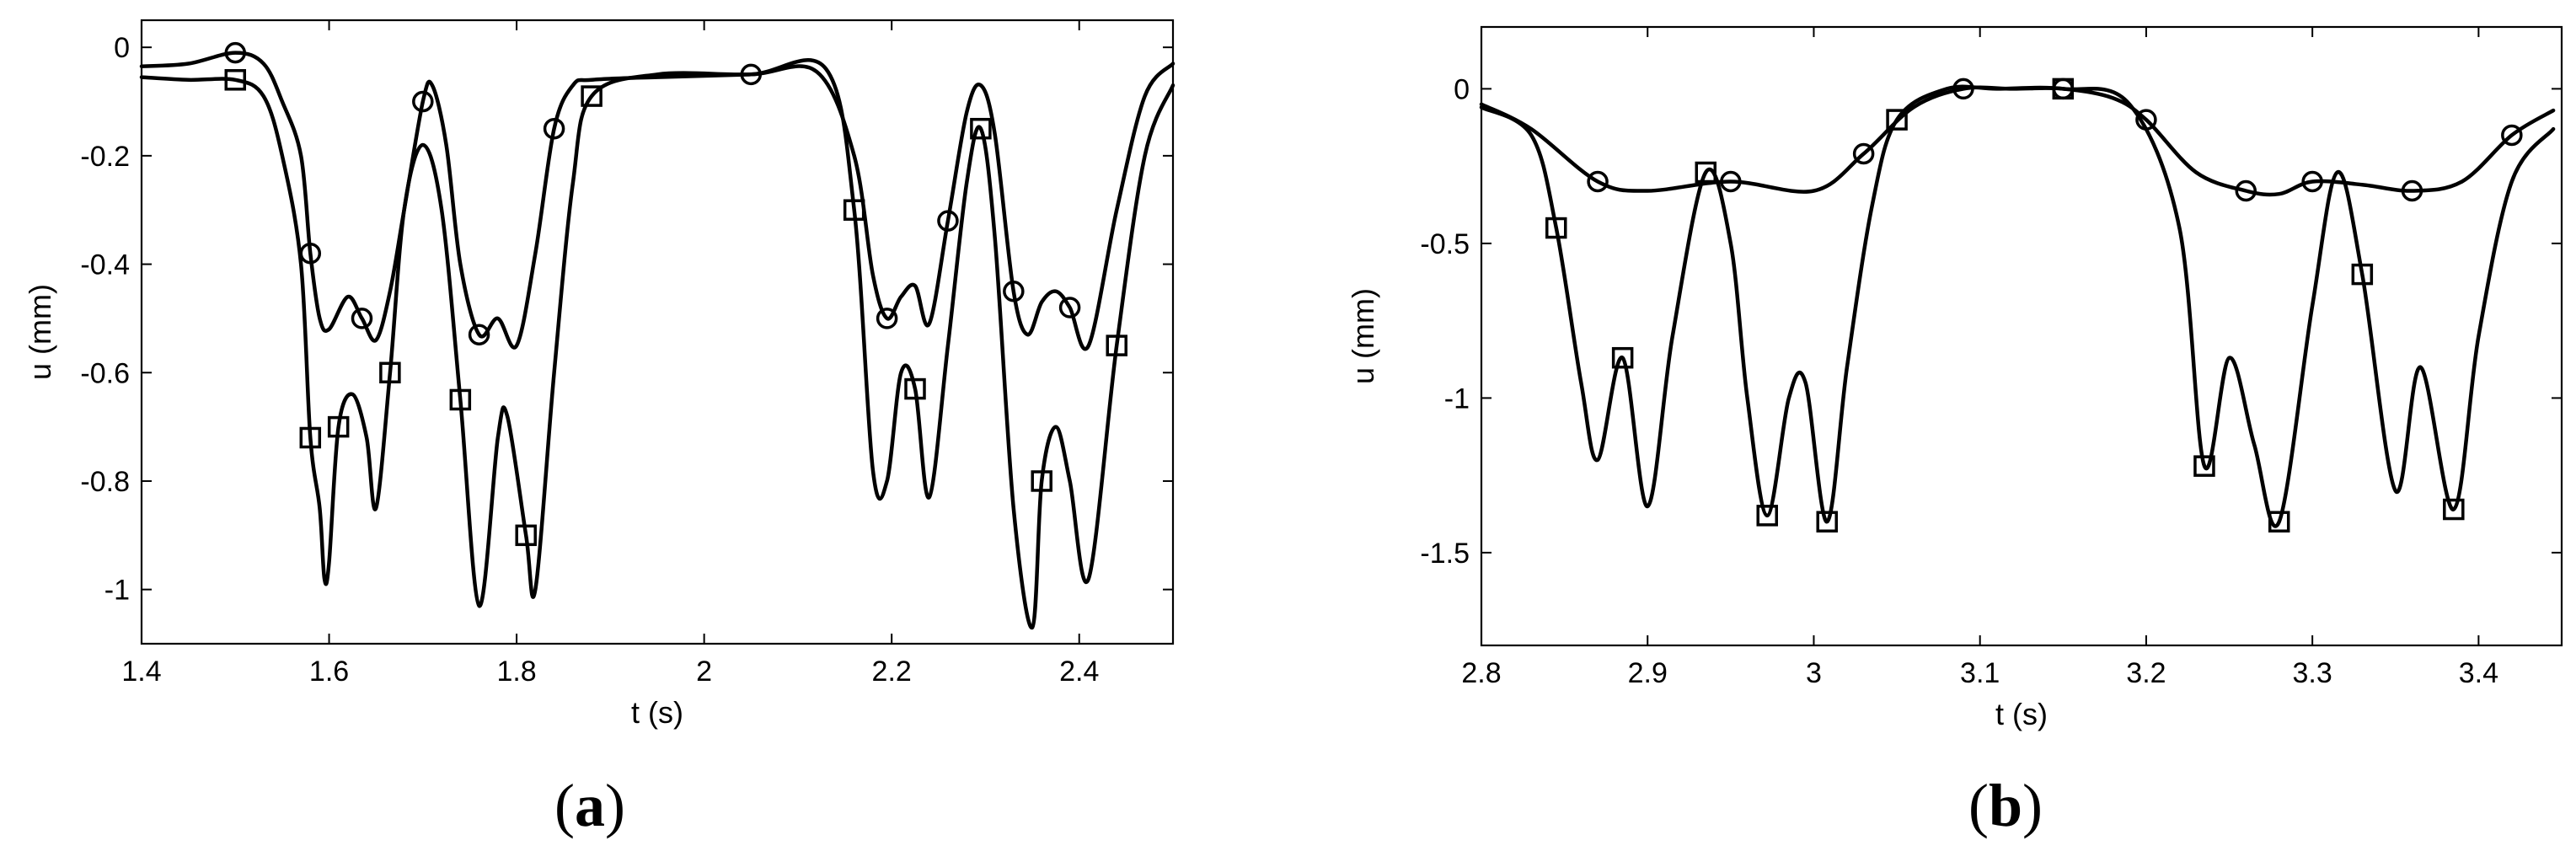 Image resolution: width=2576 pixels, height=851 pixels. Describe the element at coordinates (2021, 714) in the screenshot. I see `x-axis-label-b: t (s)` at that location.